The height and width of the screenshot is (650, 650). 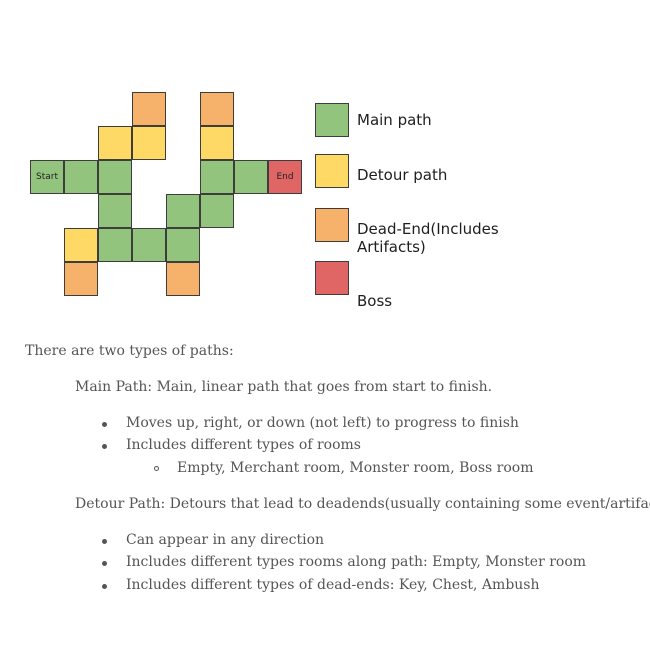 What do you see at coordinates (332, 120) in the screenshot?
I see `legend-swatch-main` at bounding box center [332, 120].